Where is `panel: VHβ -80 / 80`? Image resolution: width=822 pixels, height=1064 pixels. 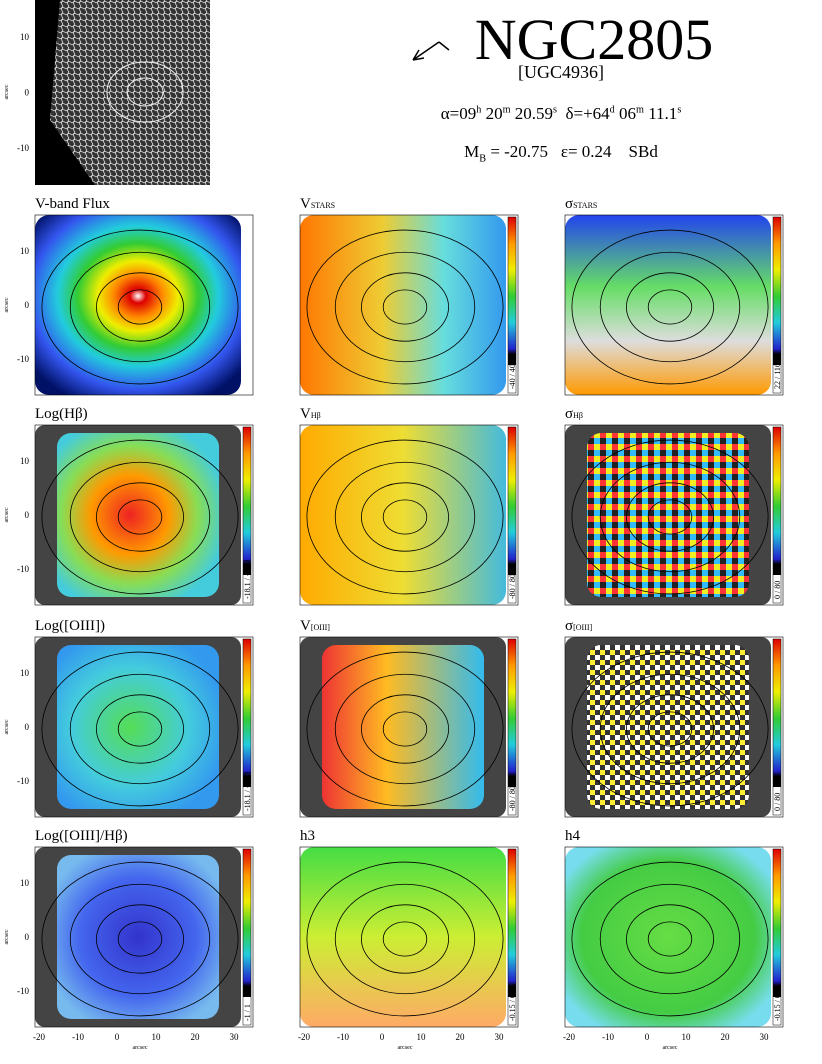 panel: VHβ -80 / 80 is located at coordinates (409, 506).